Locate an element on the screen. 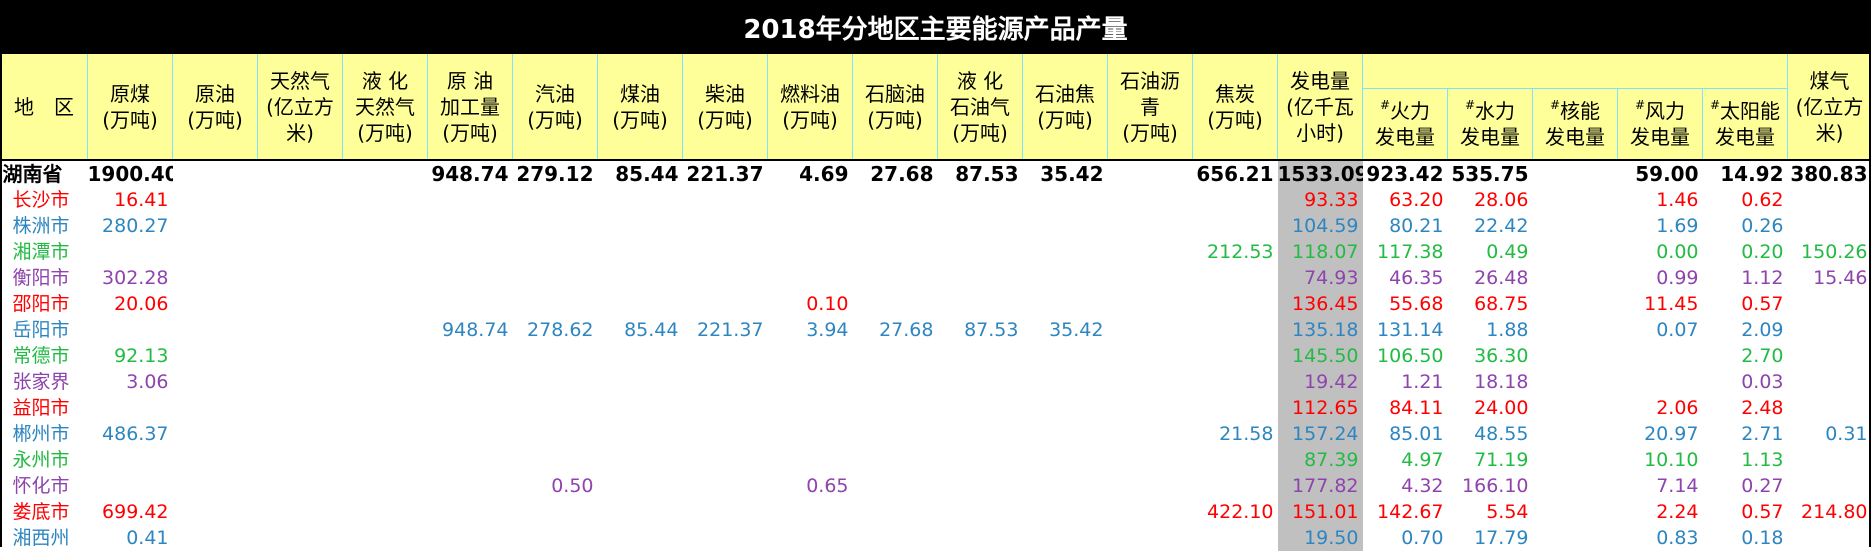 Image resolution: width=1871 pixels, height=551 pixels. cell-coal is located at coordinates (130, 486).